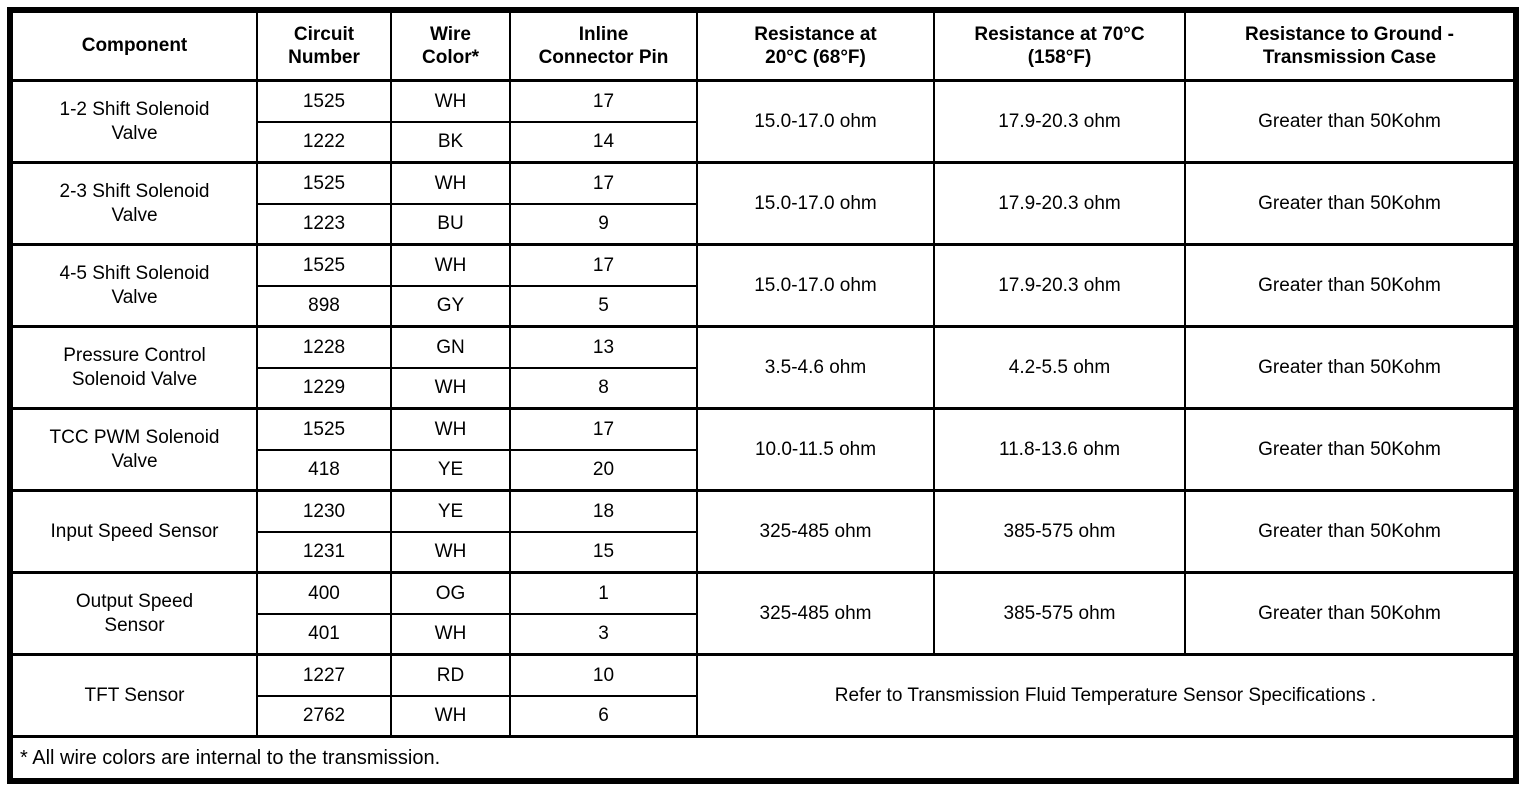  Describe the element at coordinates (324, 224) in the screenshot. I see `circuit-number-cell: 1223` at that location.